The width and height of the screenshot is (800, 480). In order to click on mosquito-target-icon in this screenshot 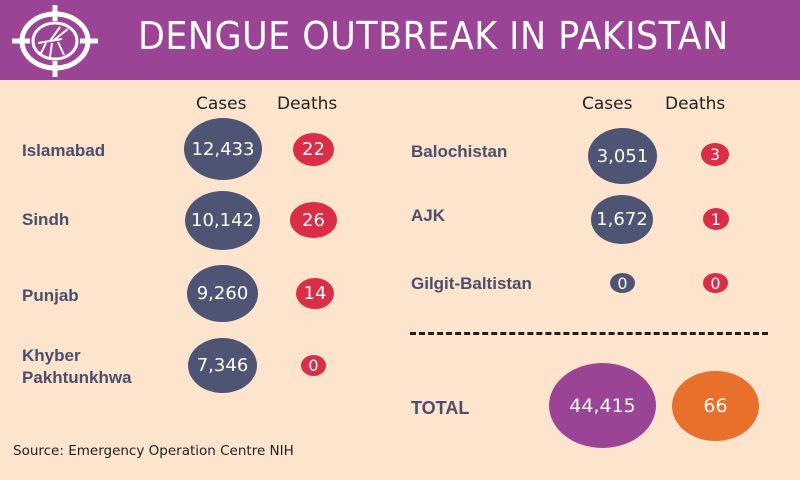, I will do `click(55, 41)`.